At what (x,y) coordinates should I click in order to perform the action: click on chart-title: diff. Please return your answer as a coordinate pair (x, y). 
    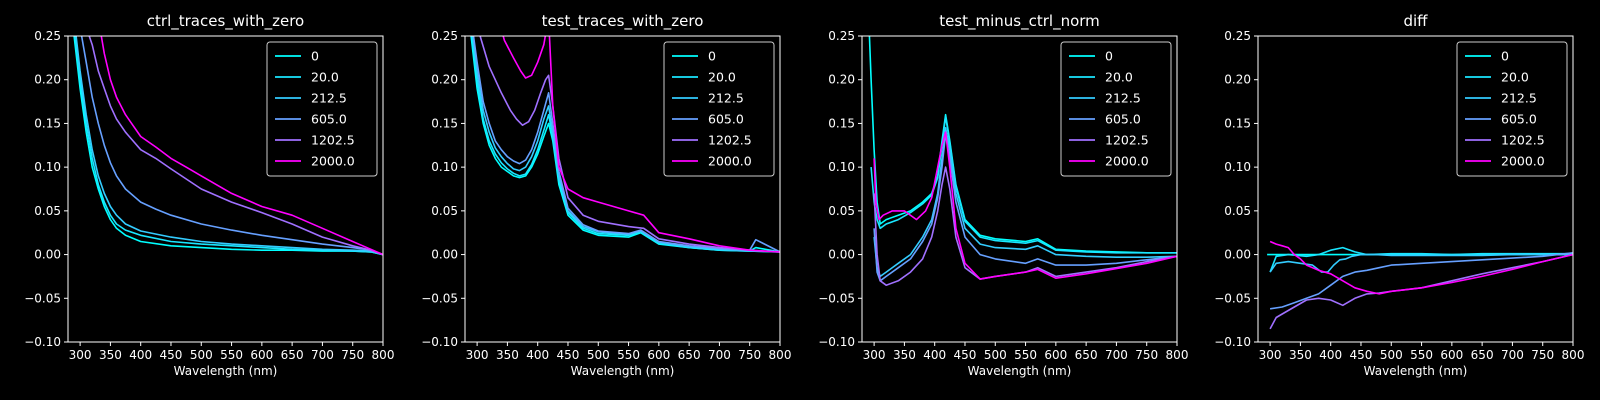
    Looking at the image, I should click on (1415, 21).